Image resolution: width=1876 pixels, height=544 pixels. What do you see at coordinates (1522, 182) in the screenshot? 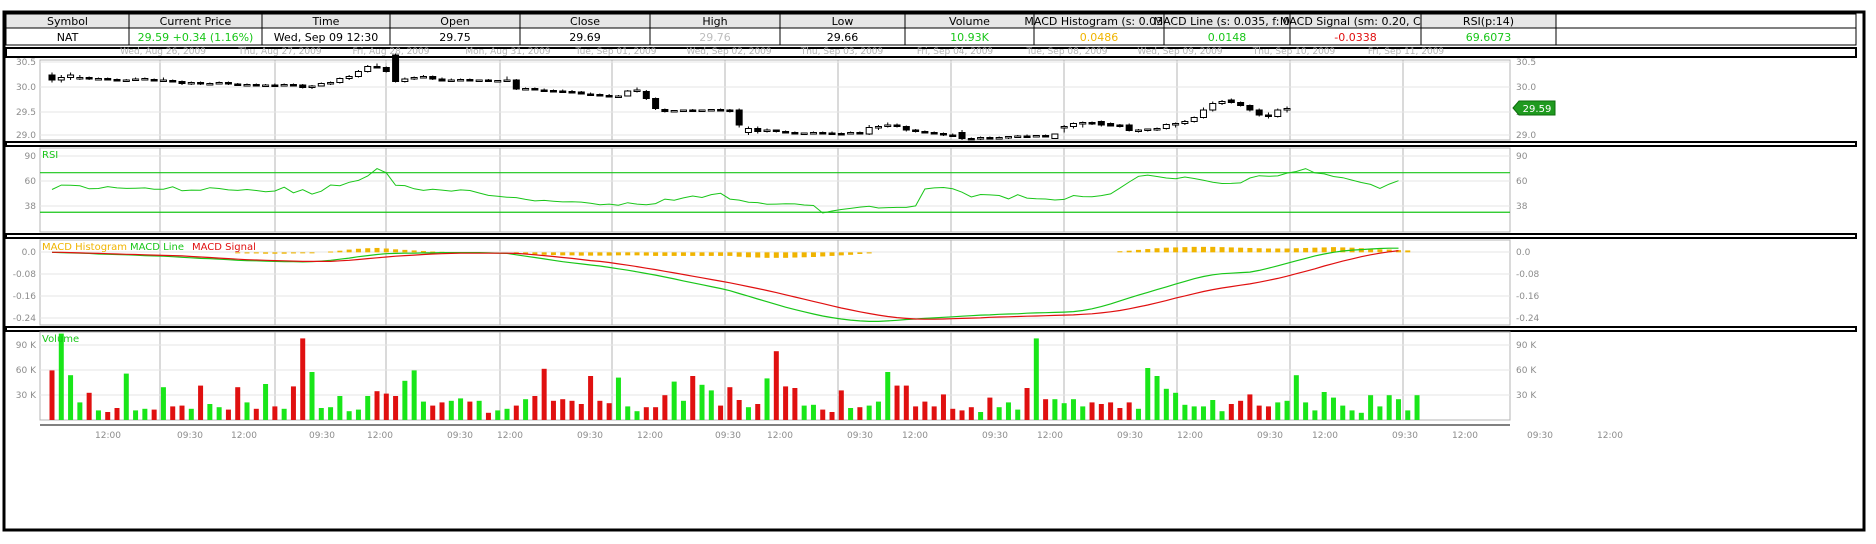
I see `y-tick-label-right: 60` at bounding box center [1522, 182].